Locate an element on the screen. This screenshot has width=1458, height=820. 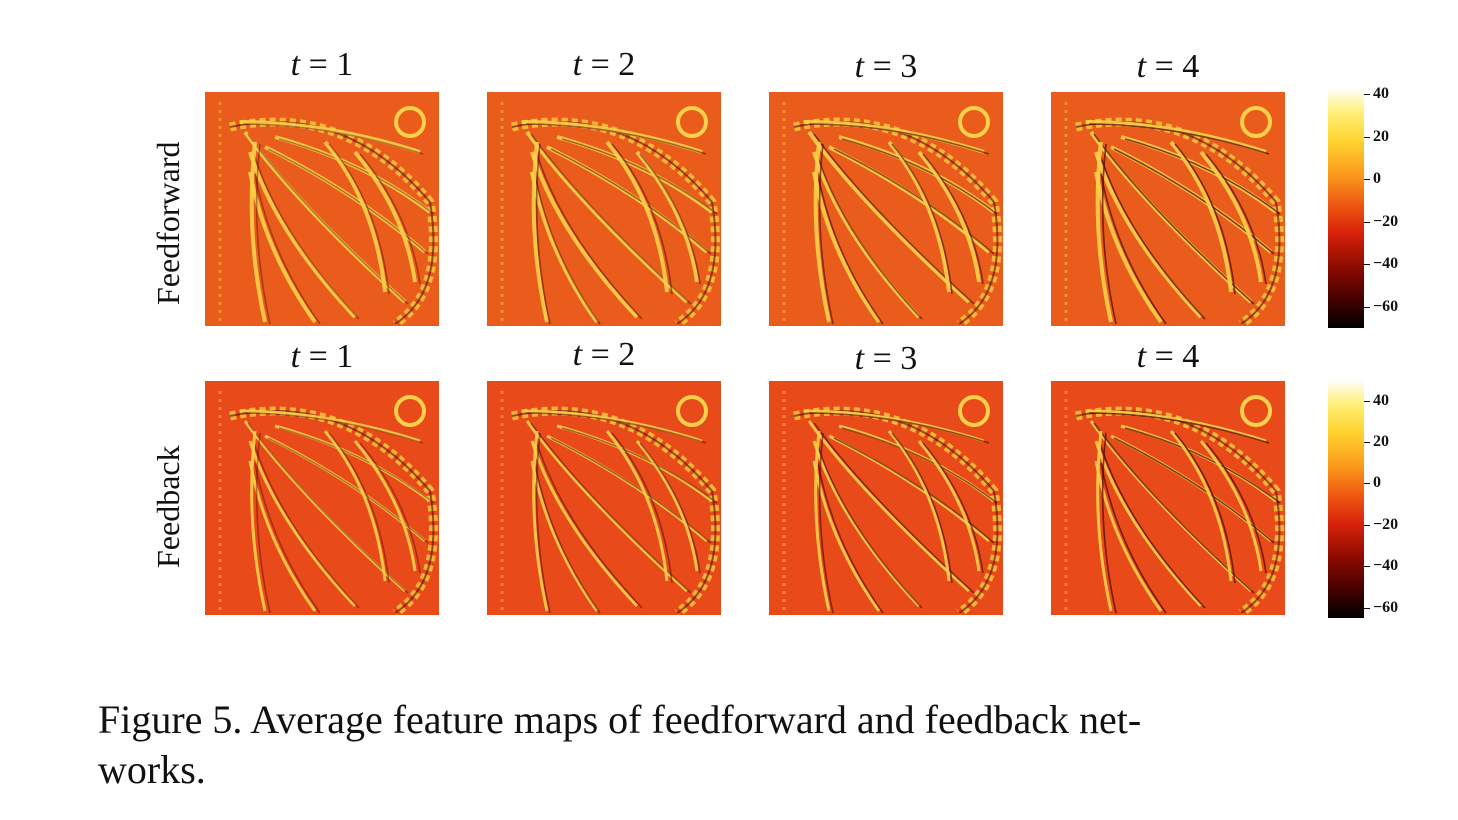
row-label-feedback: Feedback is located at coordinates (168, 506).